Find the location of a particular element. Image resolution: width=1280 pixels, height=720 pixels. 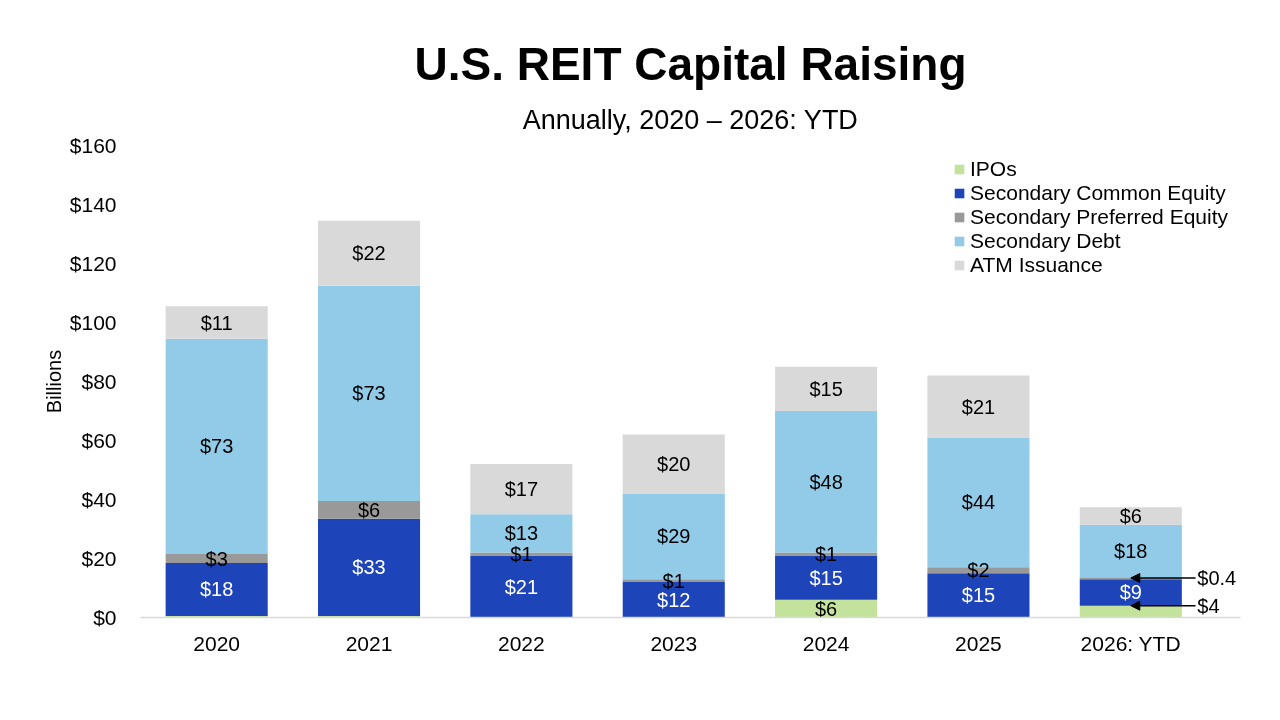

legend-label: Secondary Common Equity is located at coordinates (1098, 193).